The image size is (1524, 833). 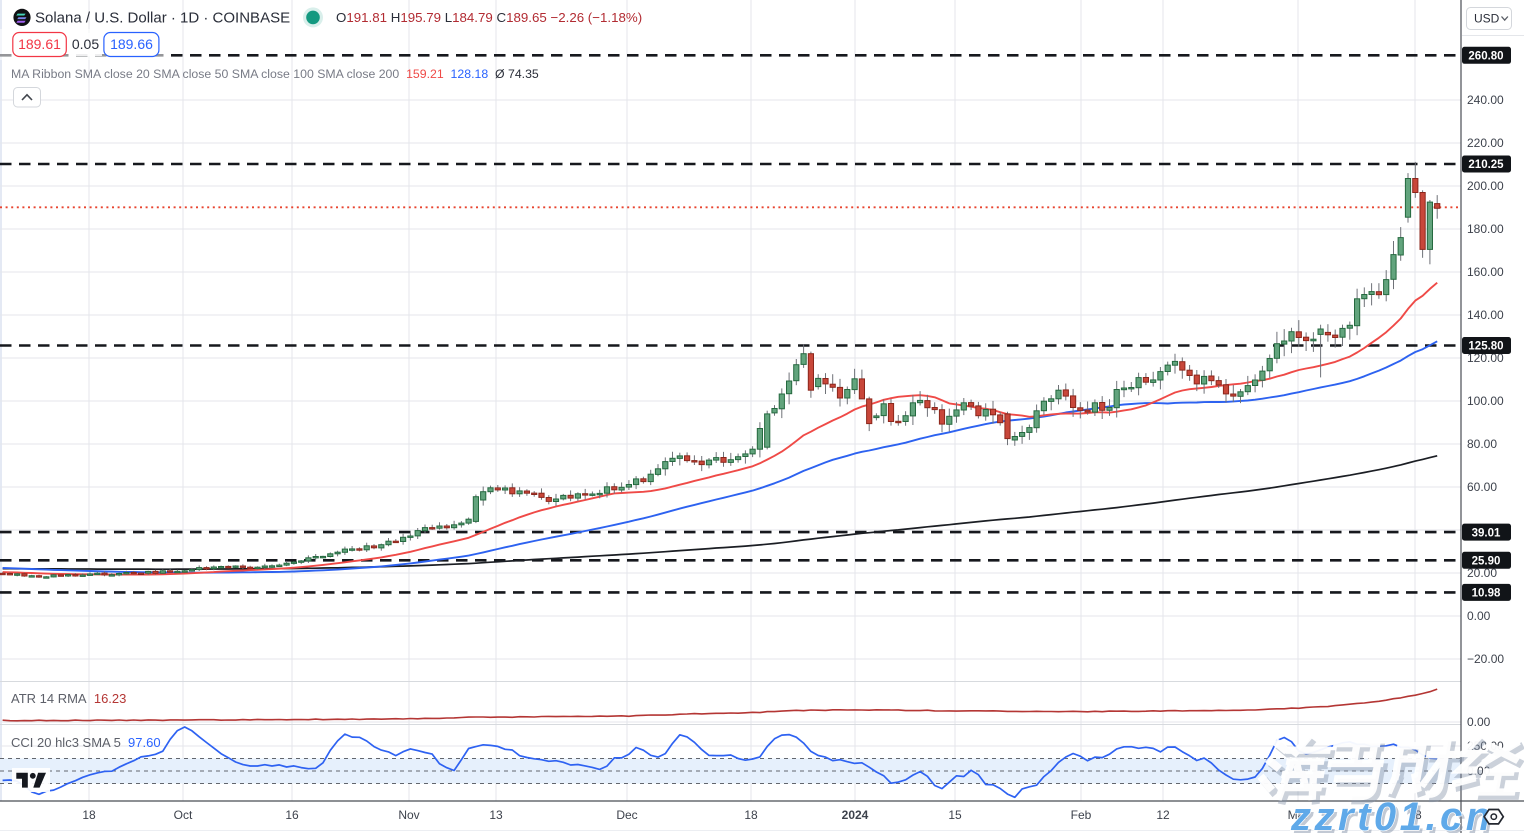 I want to click on svg-text: 60.00, so click(x=1482, y=487).